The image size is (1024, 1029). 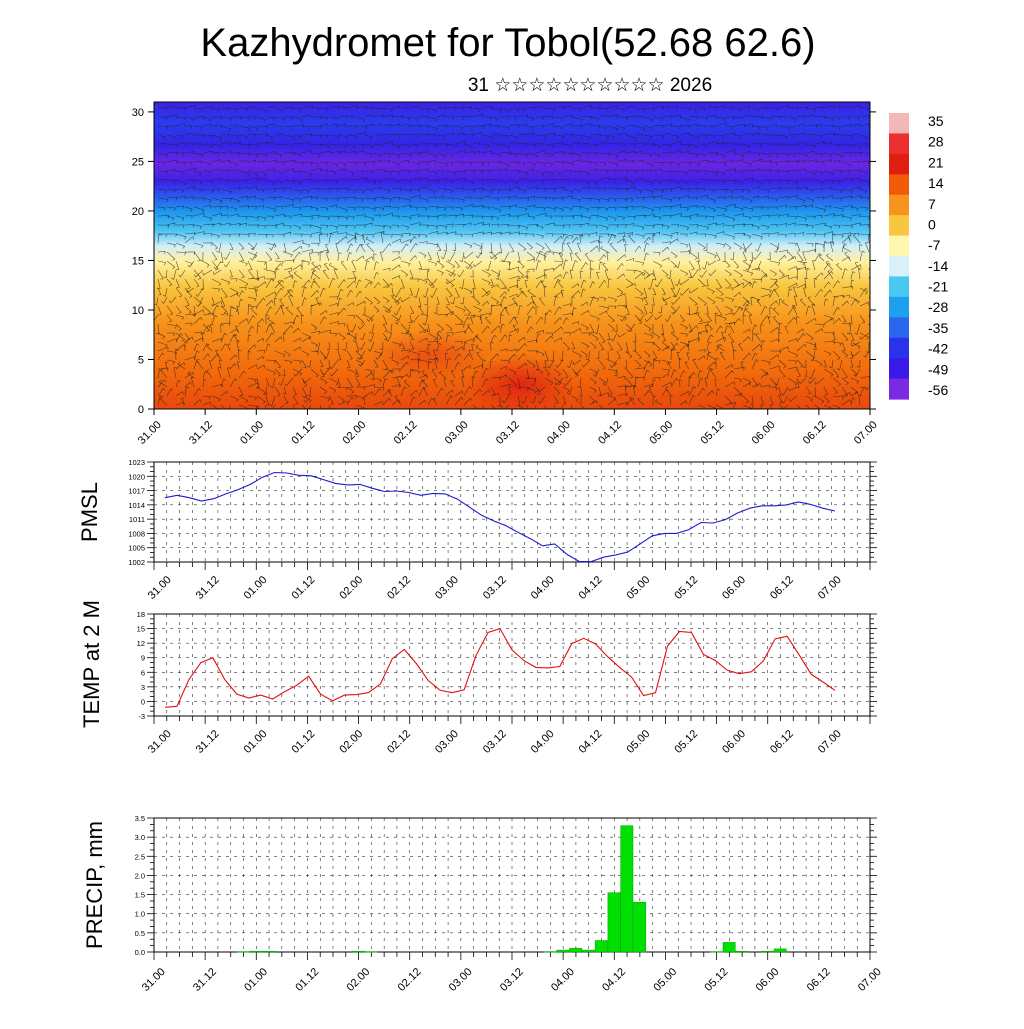 What do you see at coordinates (430, 355) in the screenshot?
I see `warm-core` at bounding box center [430, 355].